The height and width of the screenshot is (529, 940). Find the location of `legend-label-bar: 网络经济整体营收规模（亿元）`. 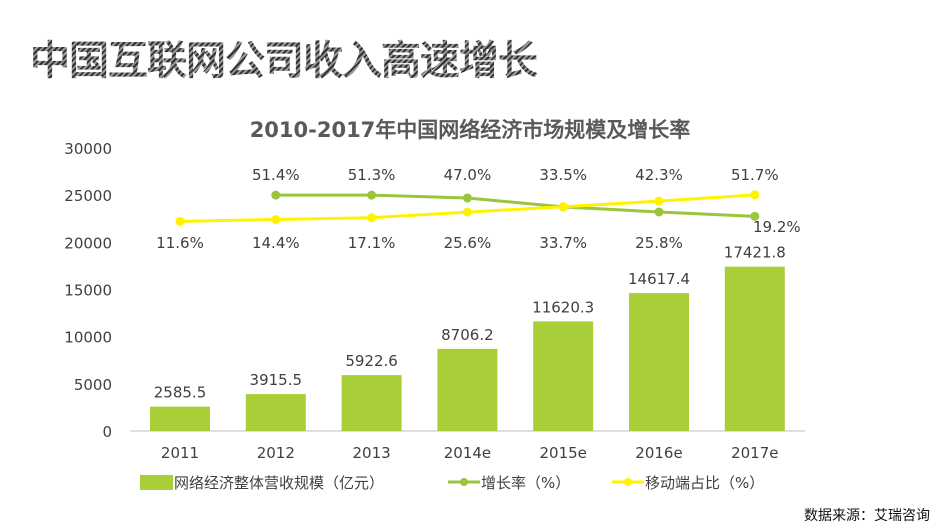

legend-label-bar: 网络经济整体营收规模（亿元） is located at coordinates (279, 483).